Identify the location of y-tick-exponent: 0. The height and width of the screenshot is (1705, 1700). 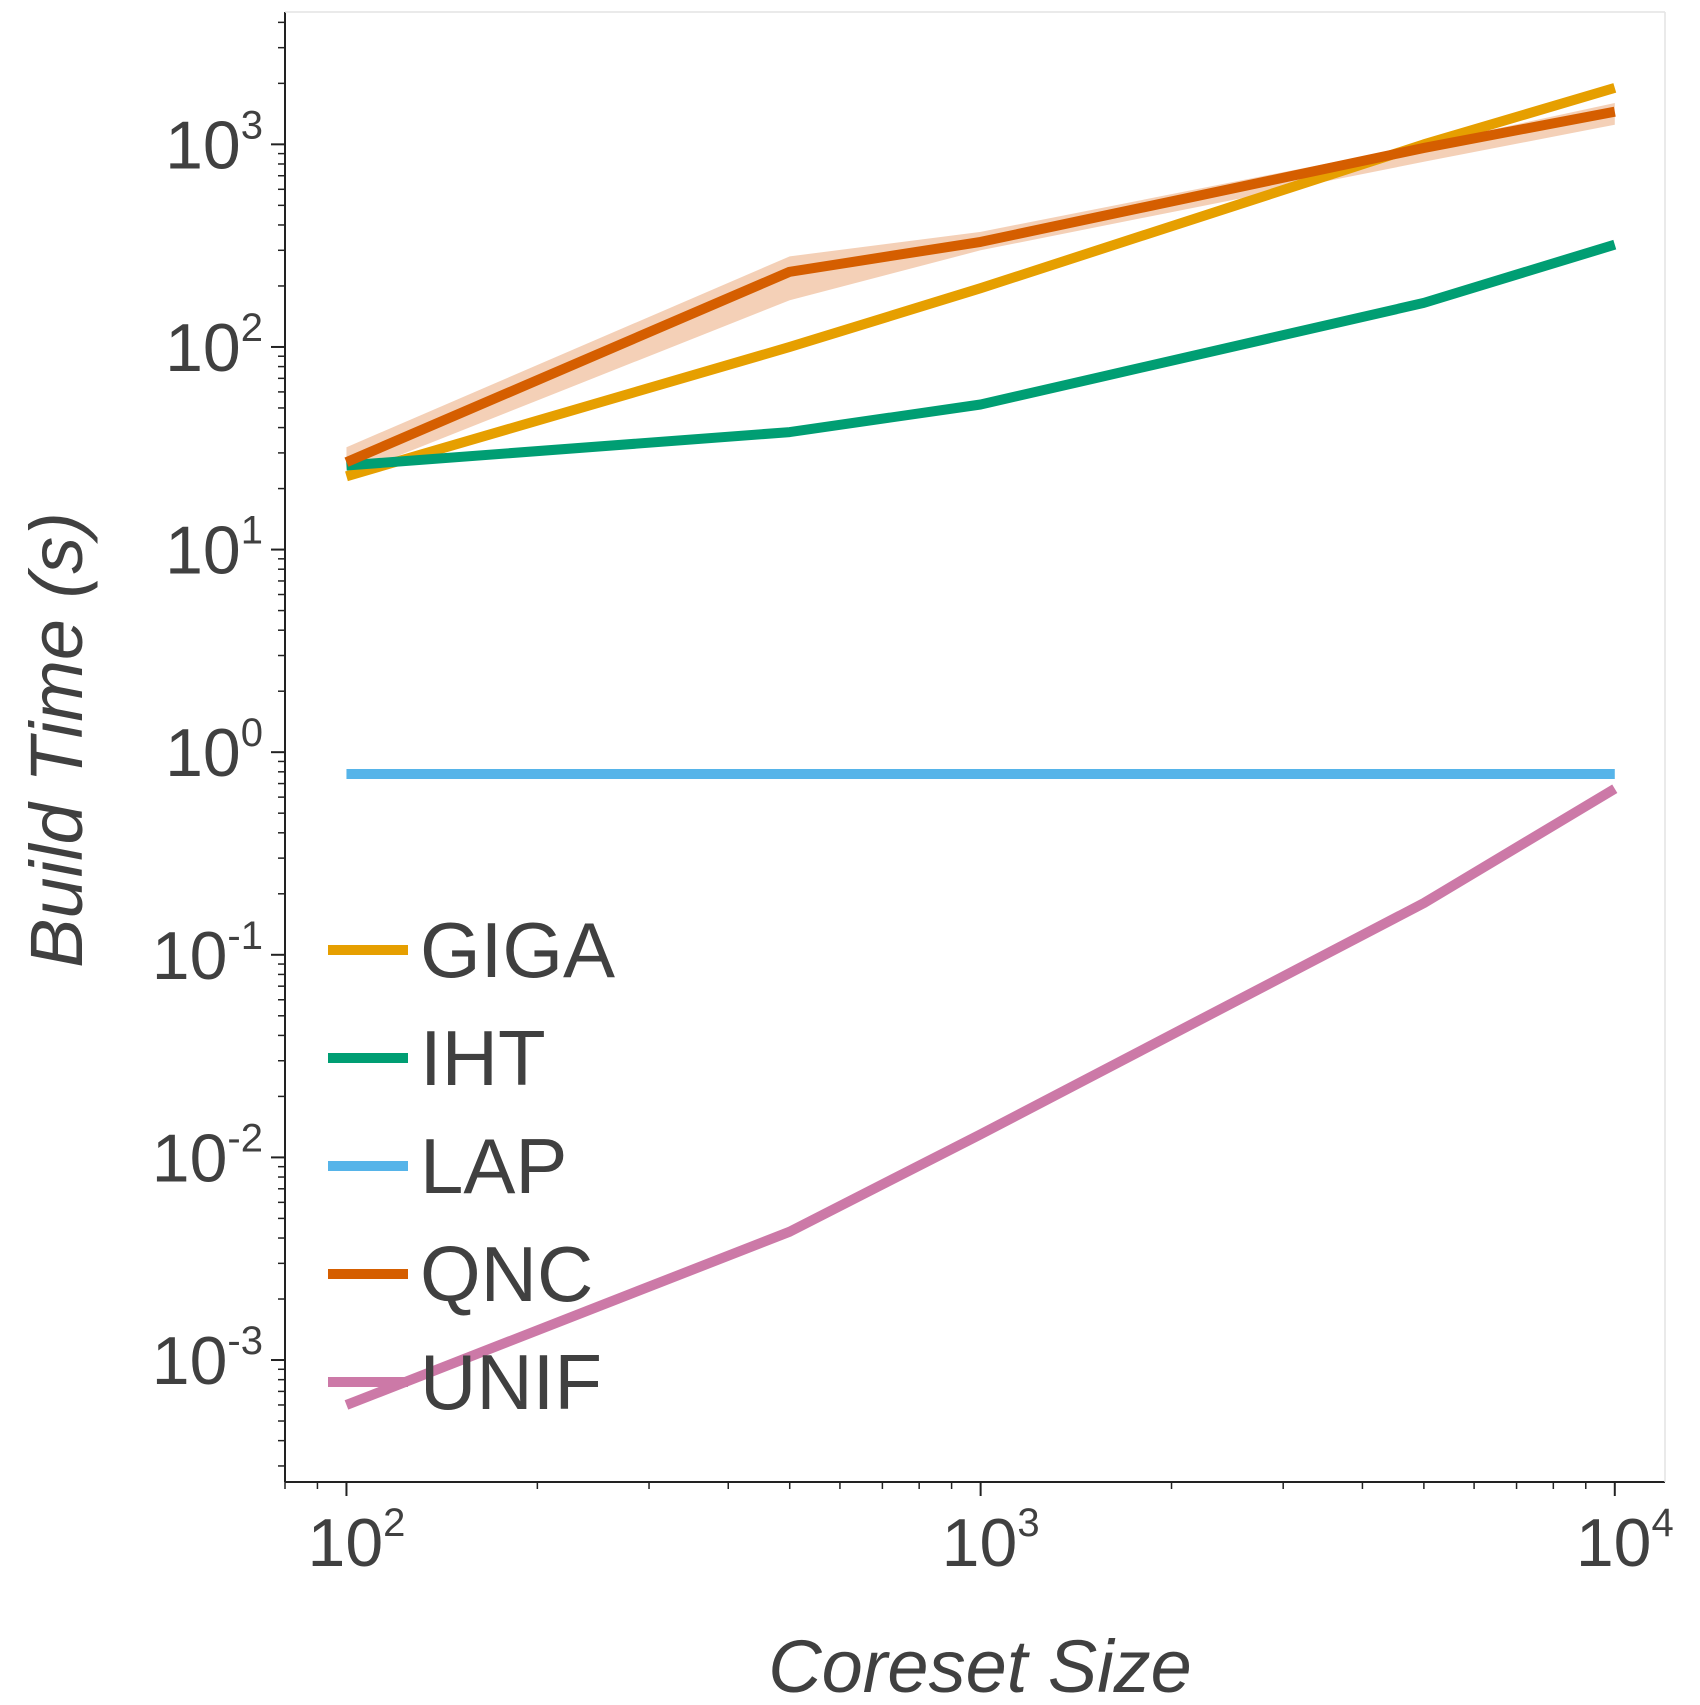
(252, 733).